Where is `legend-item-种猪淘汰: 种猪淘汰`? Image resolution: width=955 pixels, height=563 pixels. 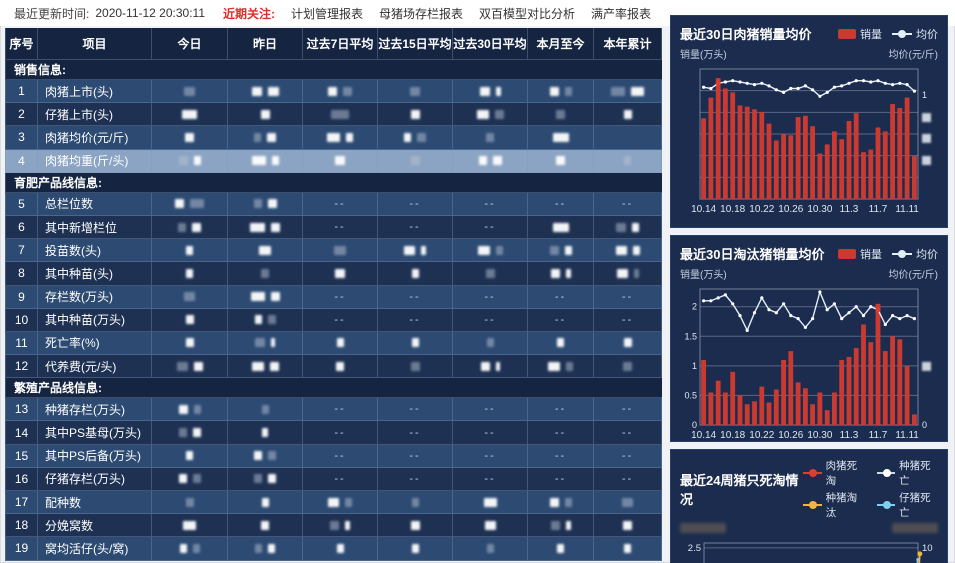
legend-item-种猪淘汰: 种猪淘汰 is located at coordinates (833, 505).